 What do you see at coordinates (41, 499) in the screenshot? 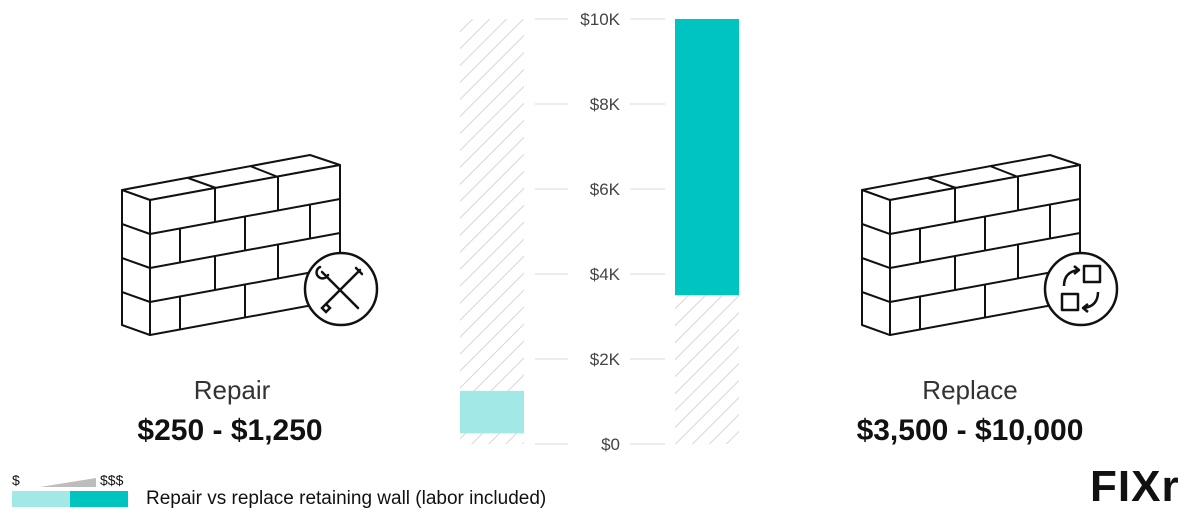
I see `legend-low-swatch` at bounding box center [41, 499].